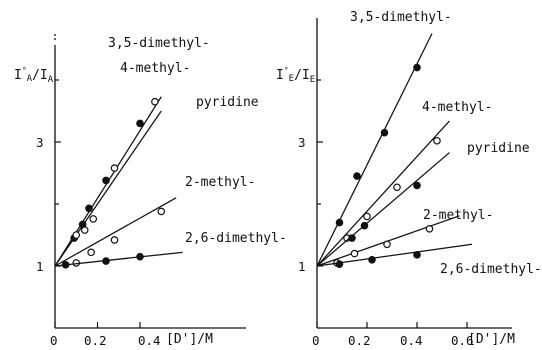 The image size is (542, 350). What do you see at coordinates (411, 340) in the screenshot?
I see `right-x-tick-label: 0.4` at bounding box center [411, 340].